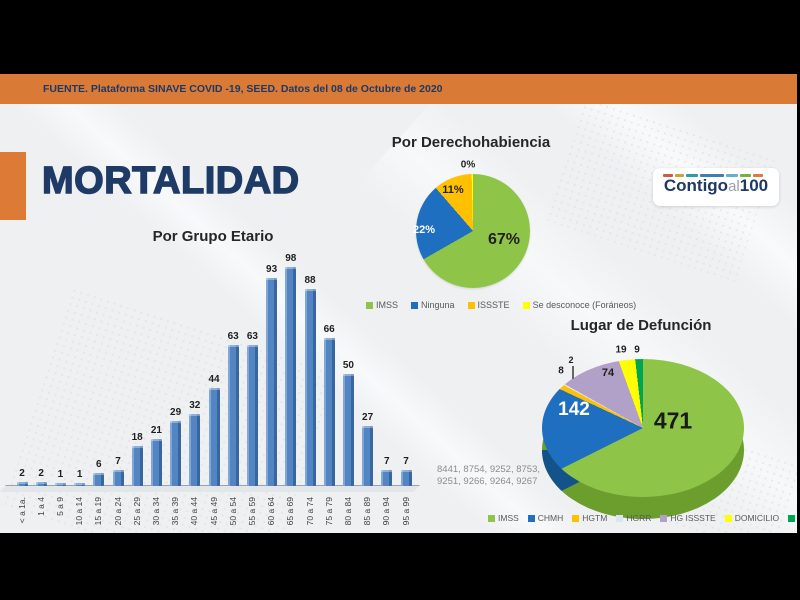  What do you see at coordinates (291, 258) in the screenshot?
I see `bar-value-label: 98` at bounding box center [291, 258].